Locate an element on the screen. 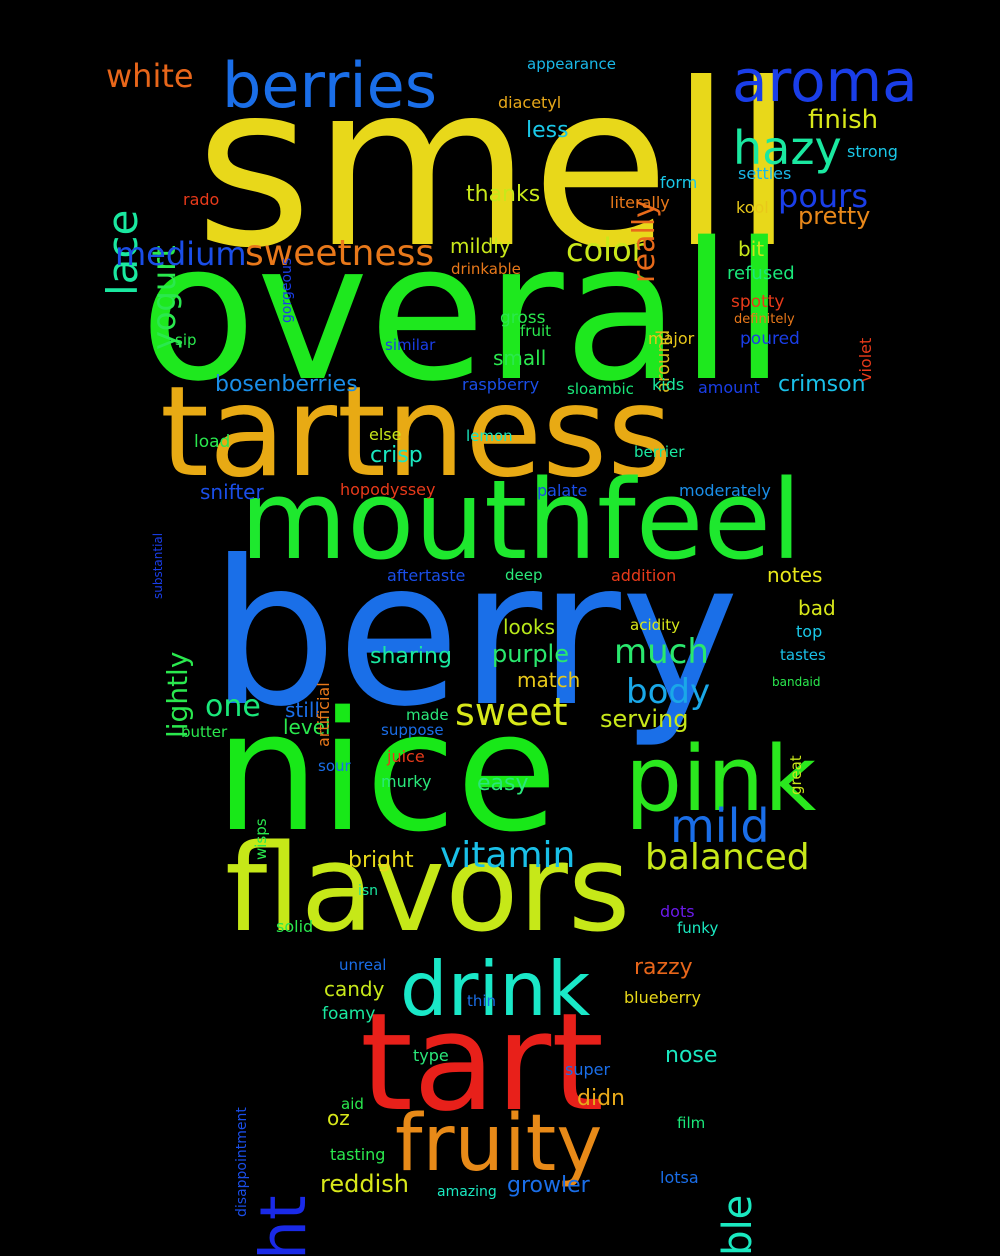 This screenshot has width=1000, height=1256. word-blueberry: blueberry is located at coordinates (662, 997).